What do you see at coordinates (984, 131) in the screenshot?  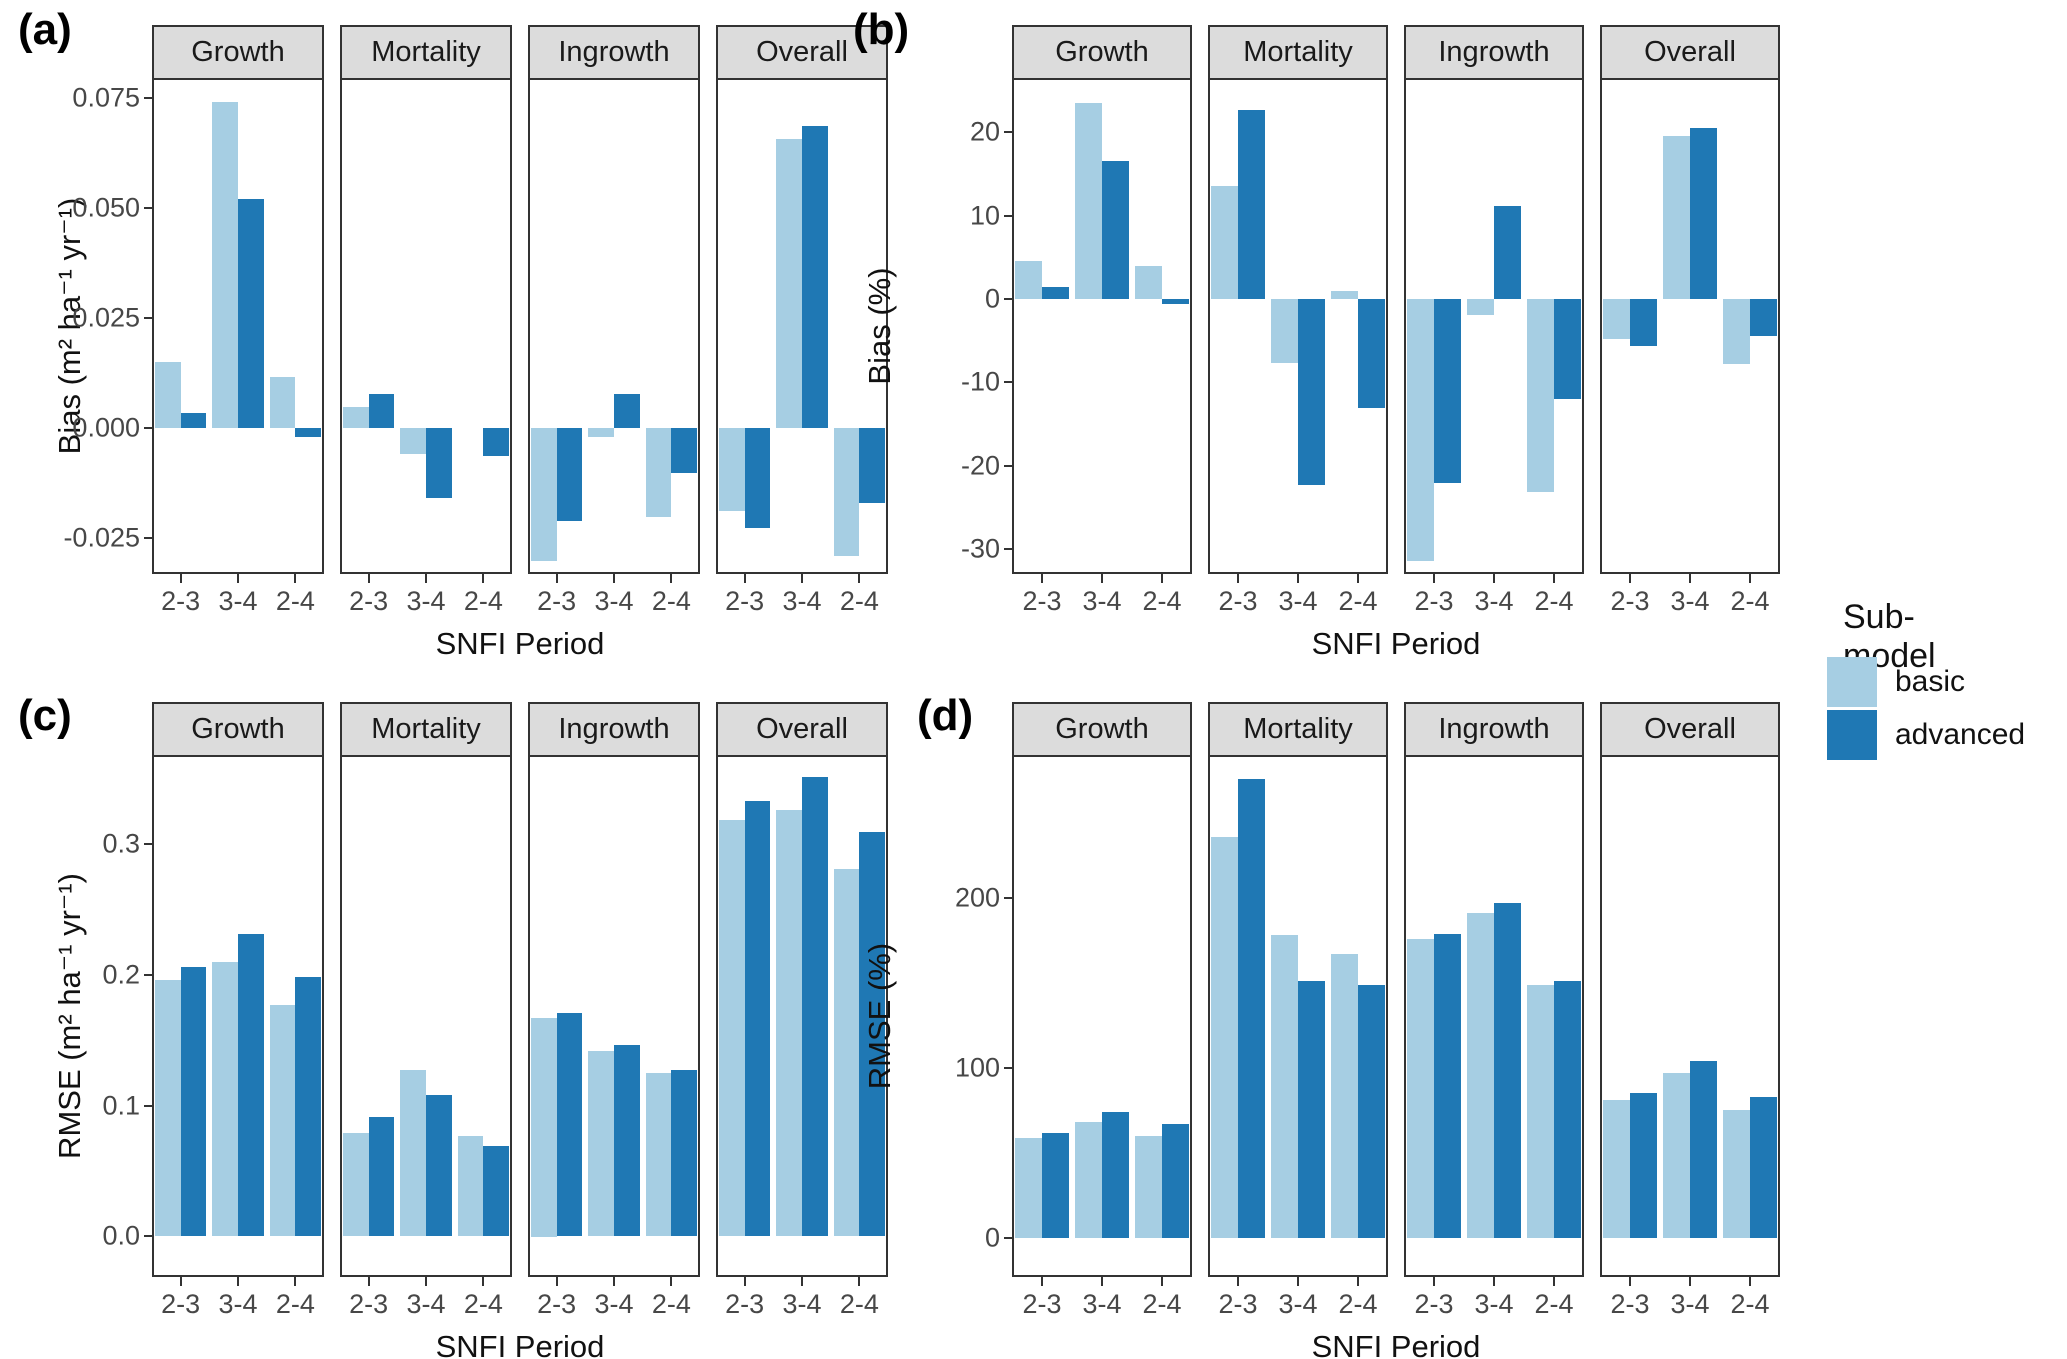 I see `y-tick-label: 20` at bounding box center [984, 131].